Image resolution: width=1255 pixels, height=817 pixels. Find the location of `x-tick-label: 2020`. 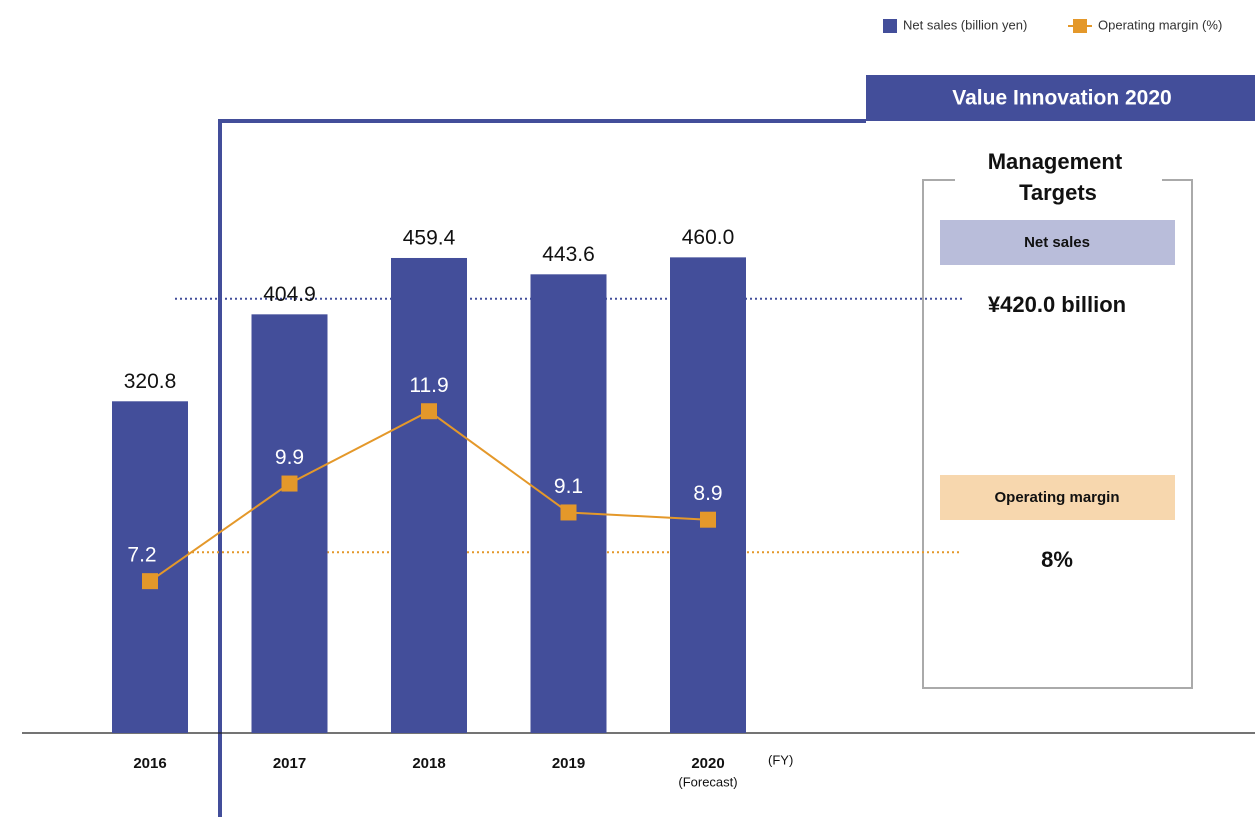

x-tick-label: 2020 is located at coordinates (707, 763).